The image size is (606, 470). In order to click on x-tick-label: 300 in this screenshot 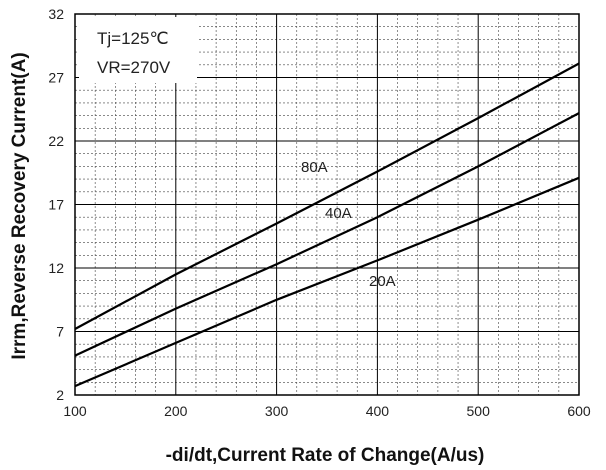, I will do `click(277, 411)`.